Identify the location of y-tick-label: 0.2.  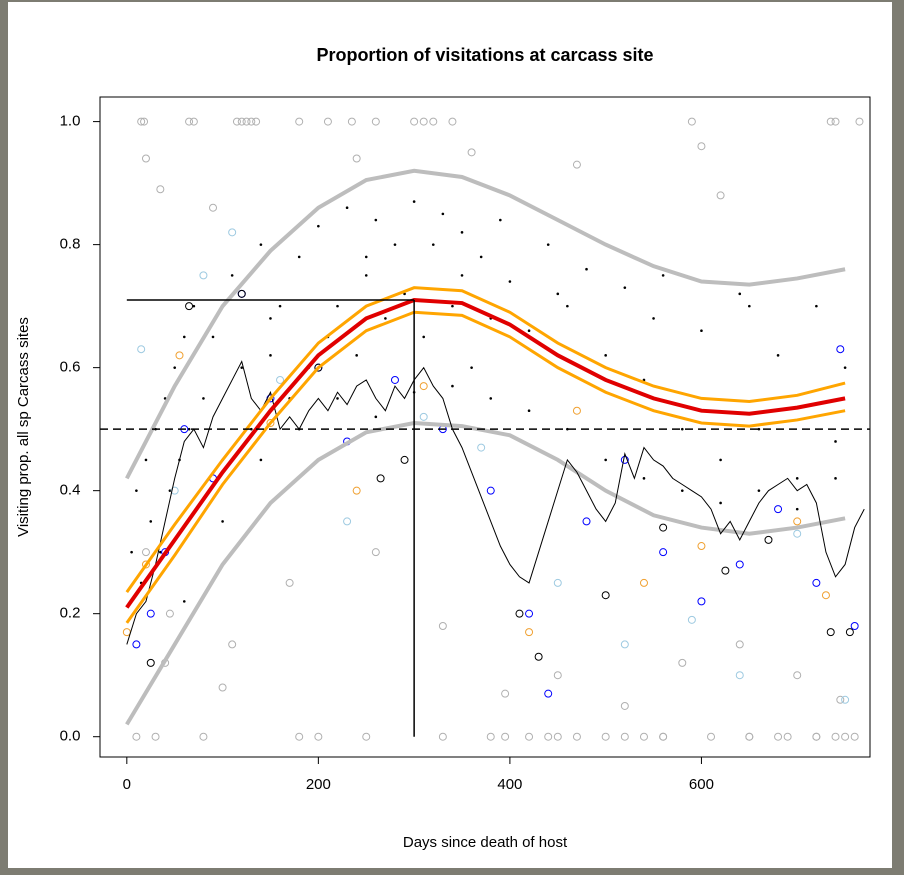
(70, 613).